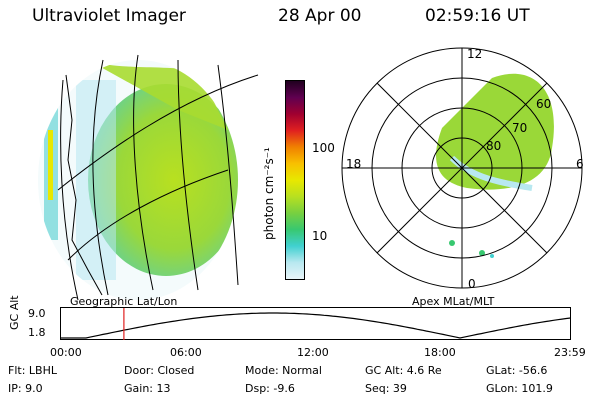 The image size is (600, 400). I want to click on mlt-label-0: 0, so click(472, 284).